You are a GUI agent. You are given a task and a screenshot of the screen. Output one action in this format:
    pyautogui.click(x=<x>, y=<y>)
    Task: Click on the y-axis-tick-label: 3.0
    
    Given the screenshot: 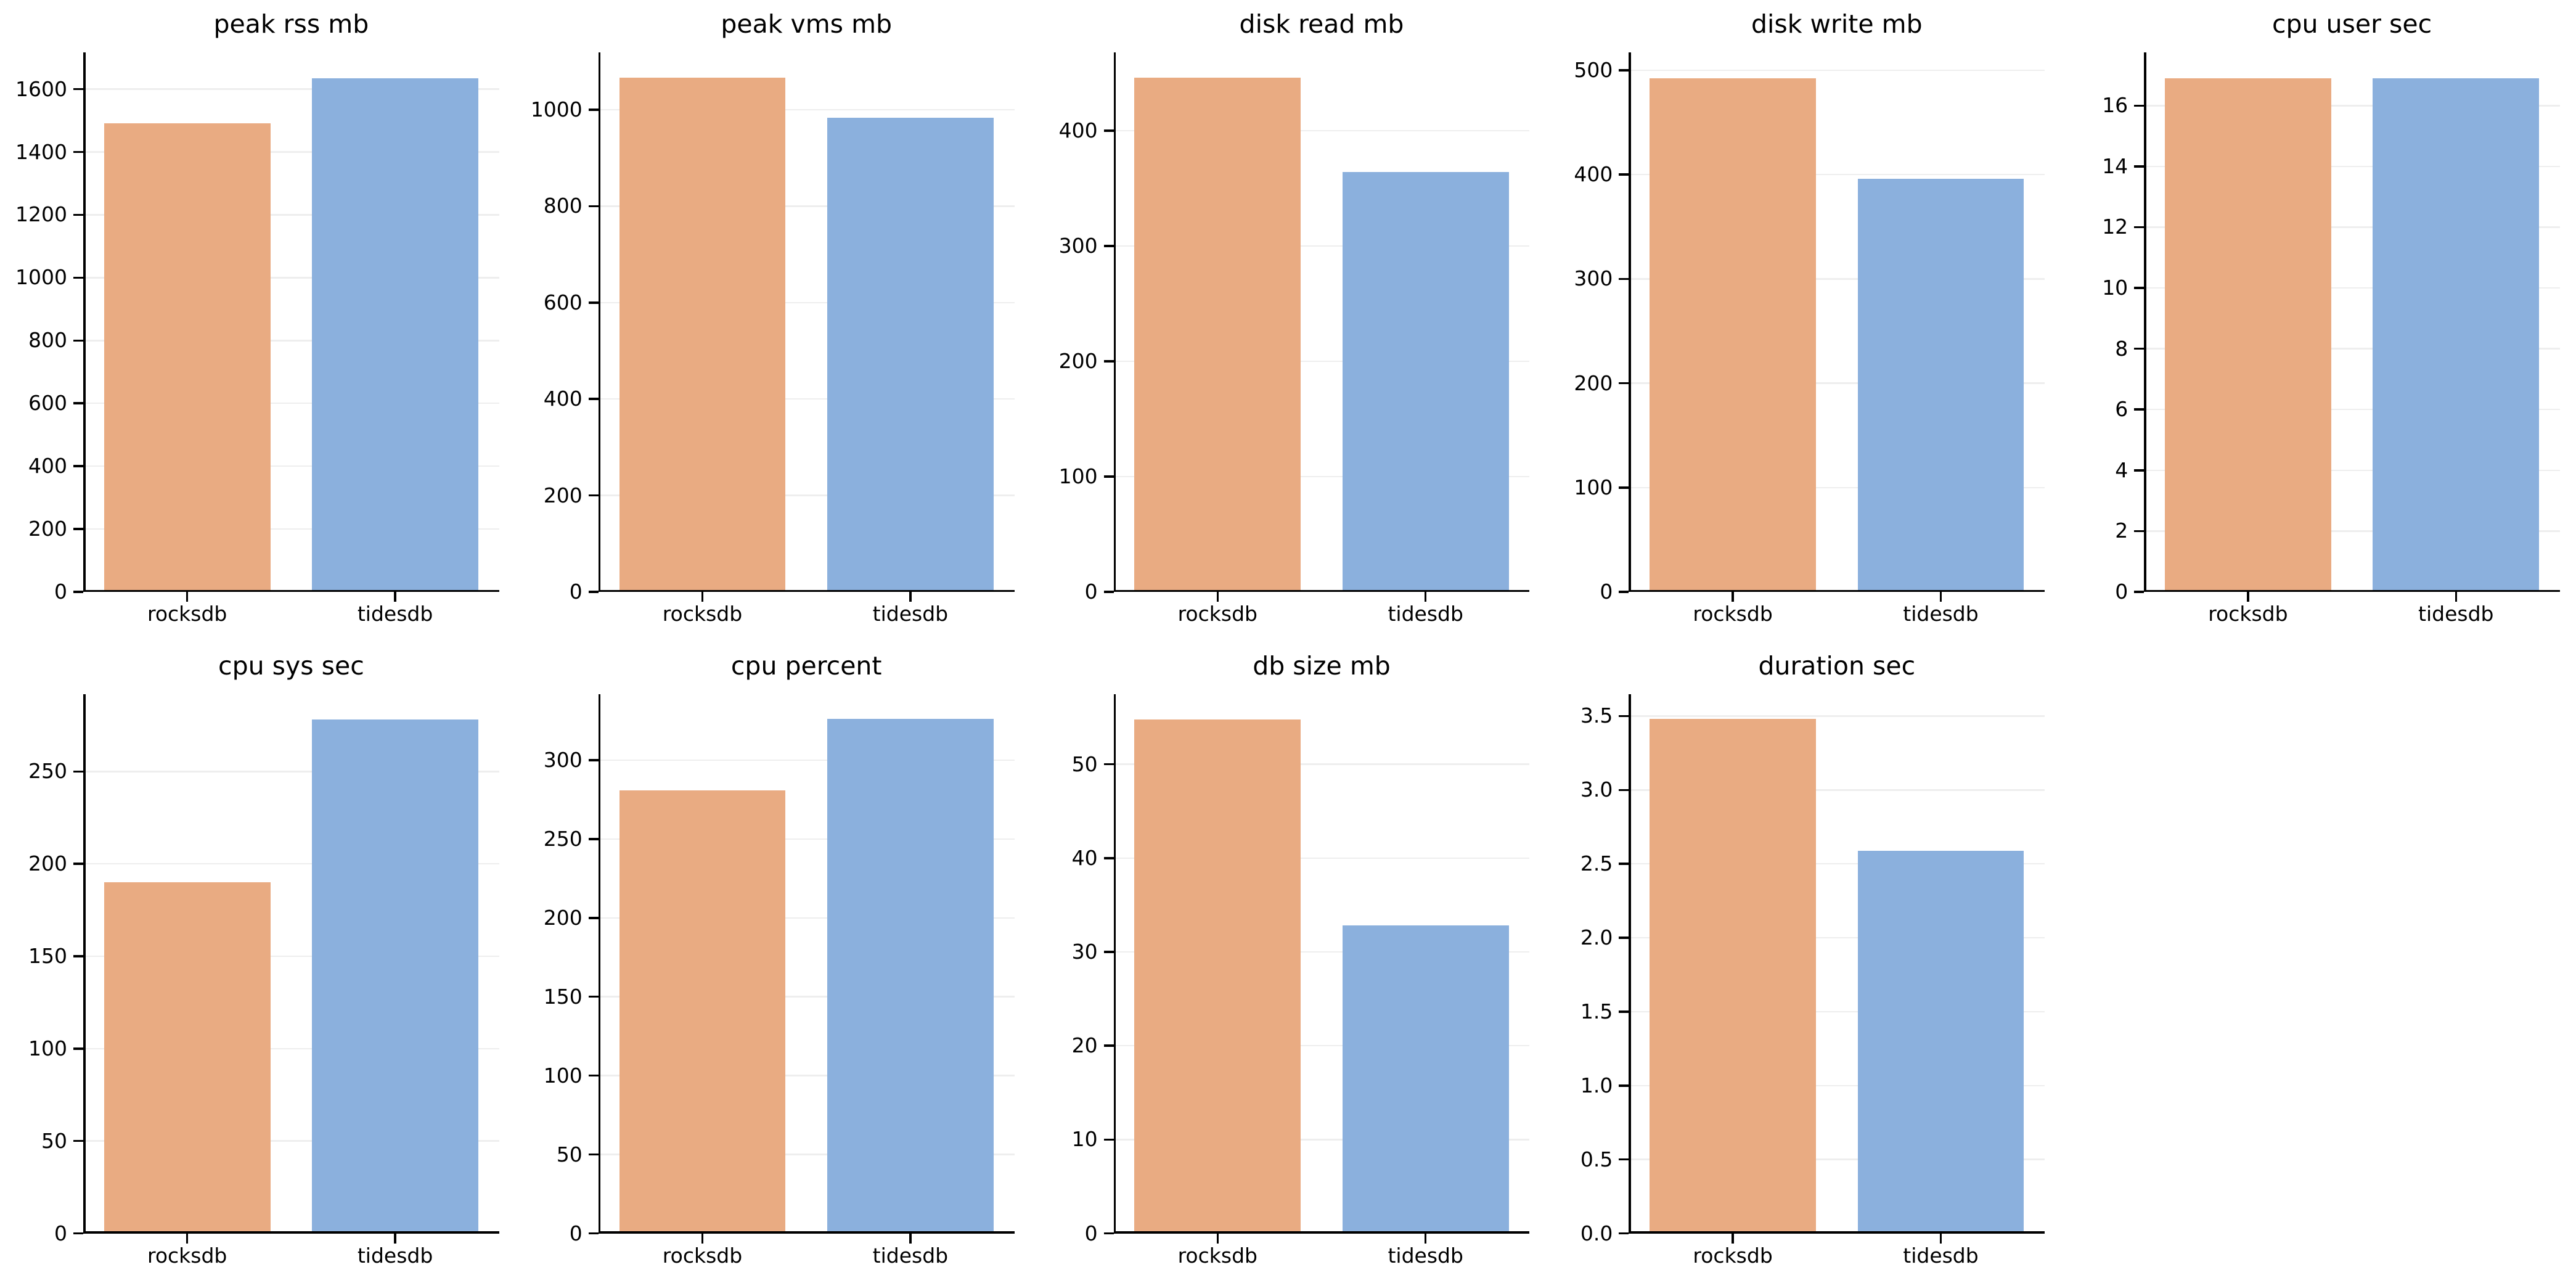 What is the action you would take?
    pyautogui.click(x=1596, y=789)
    